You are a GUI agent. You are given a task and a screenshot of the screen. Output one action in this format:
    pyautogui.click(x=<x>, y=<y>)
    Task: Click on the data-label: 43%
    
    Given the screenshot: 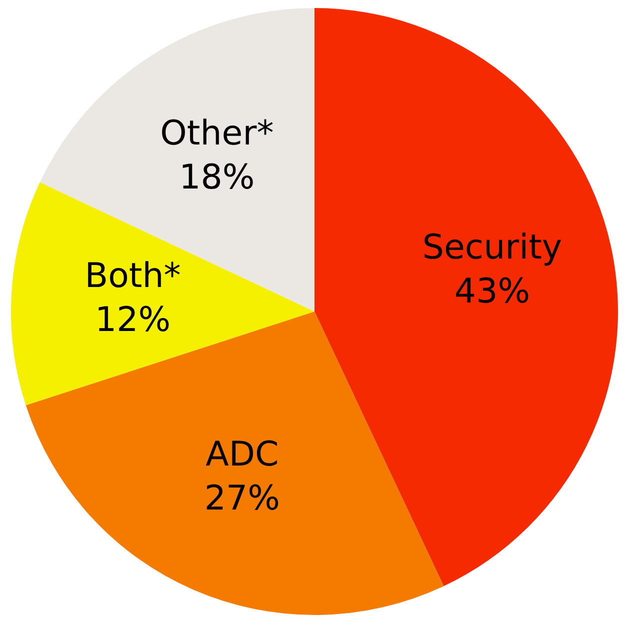 What is the action you would take?
    pyautogui.click(x=492, y=292)
    